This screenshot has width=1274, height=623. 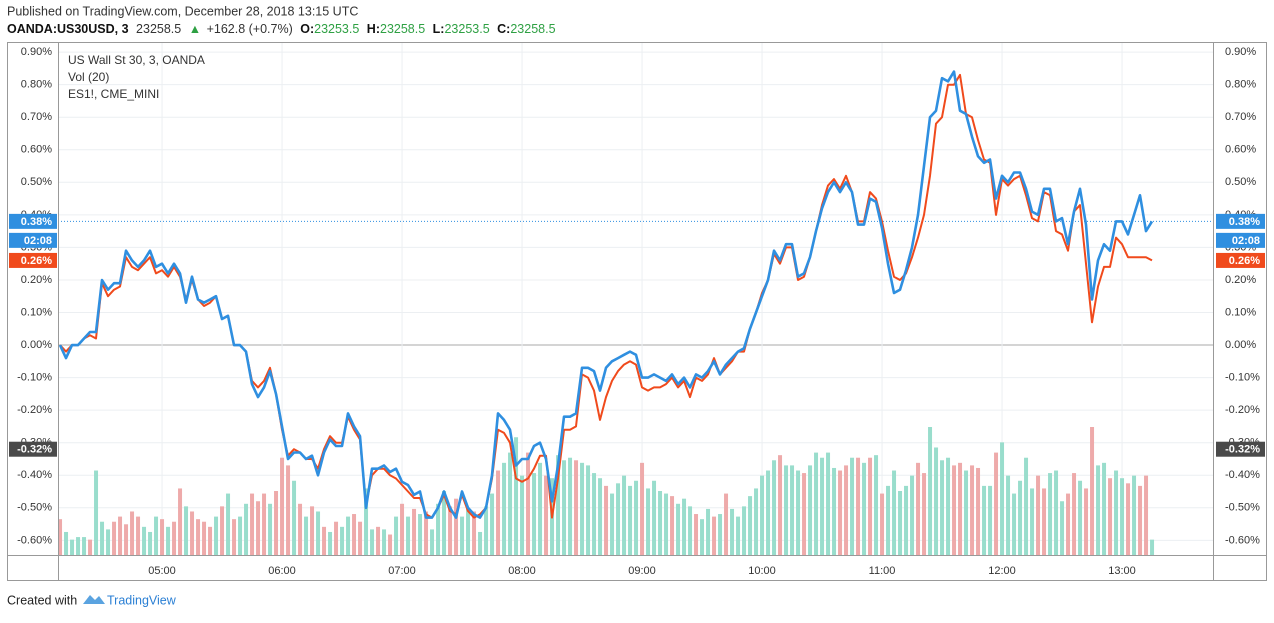 What do you see at coordinates (34, 475) in the screenshot?
I see `y-tick-label: -0.40%` at bounding box center [34, 475].